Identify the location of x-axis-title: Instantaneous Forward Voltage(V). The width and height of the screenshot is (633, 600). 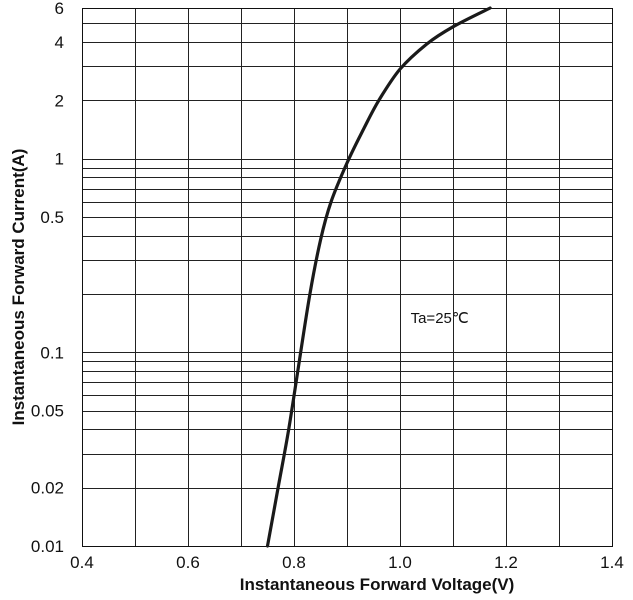
(377, 584).